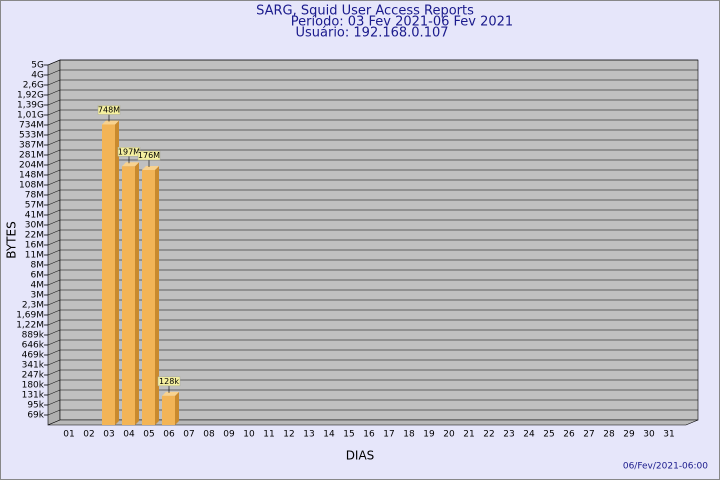 Image resolution: width=720 pixels, height=480 pixels. What do you see at coordinates (188, 435) in the screenshot?
I see `x-tick-label: 07` at bounding box center [188, 435].